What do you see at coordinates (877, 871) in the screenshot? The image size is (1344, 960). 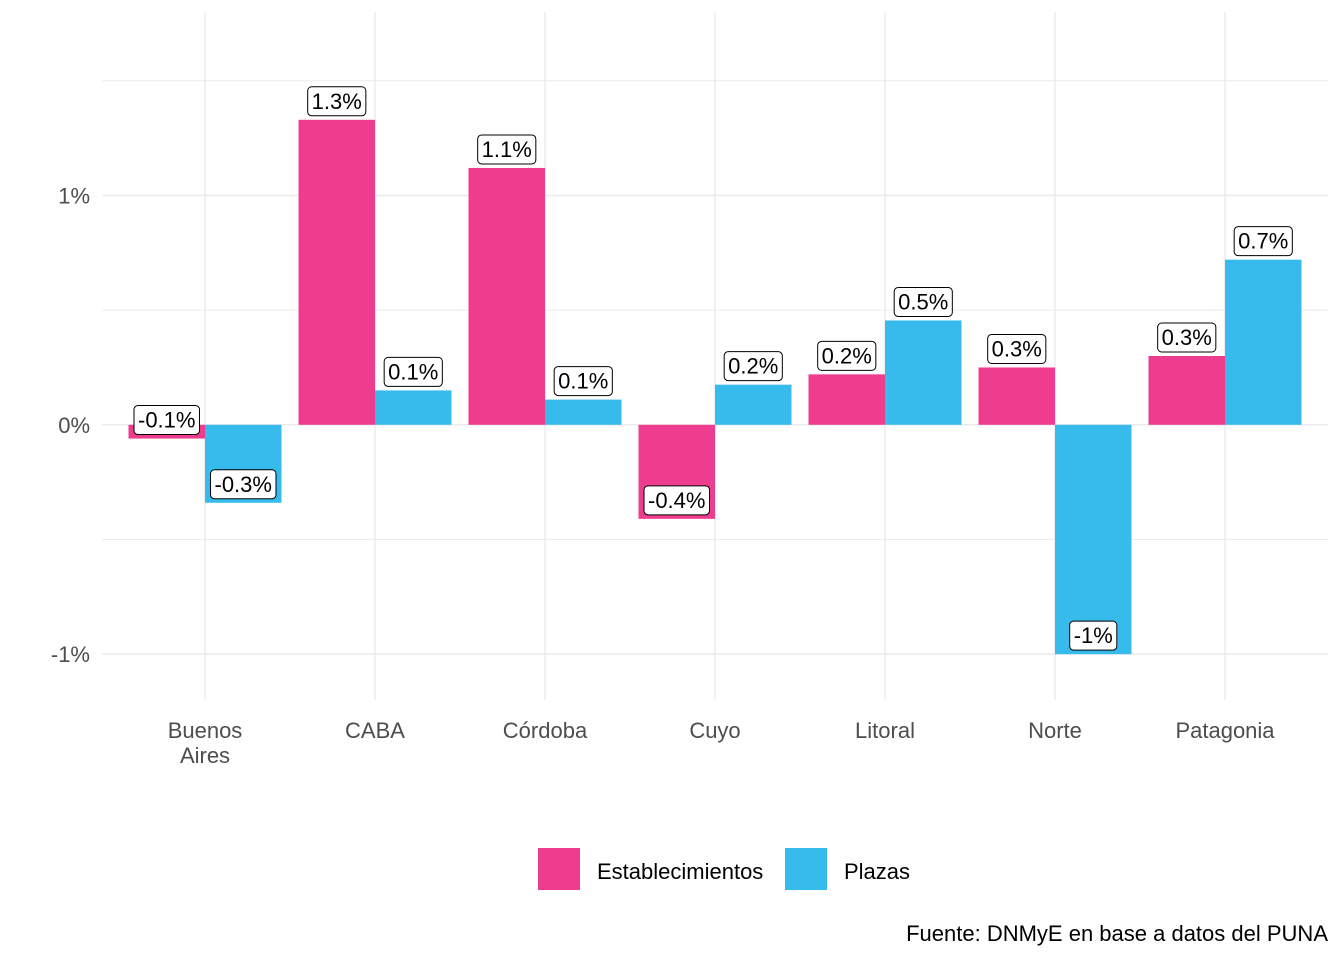 I see `legend-label: Plazas` at bounding box center [877, 871].